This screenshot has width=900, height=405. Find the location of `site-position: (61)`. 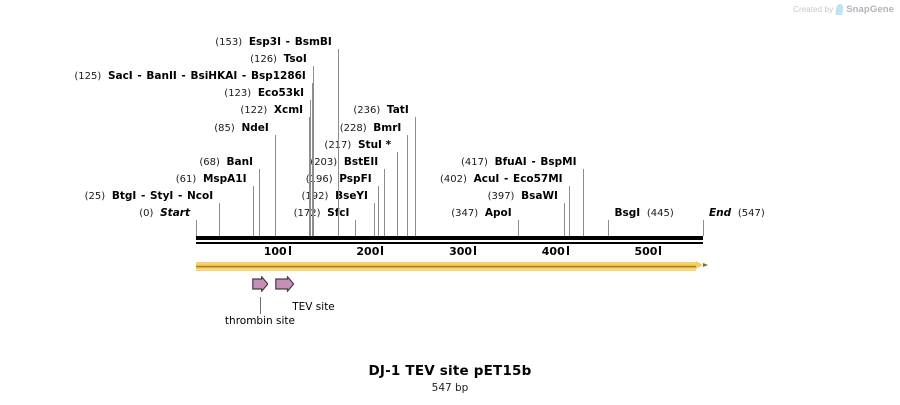

site-position: (61) is located at coordinates (186, 179).